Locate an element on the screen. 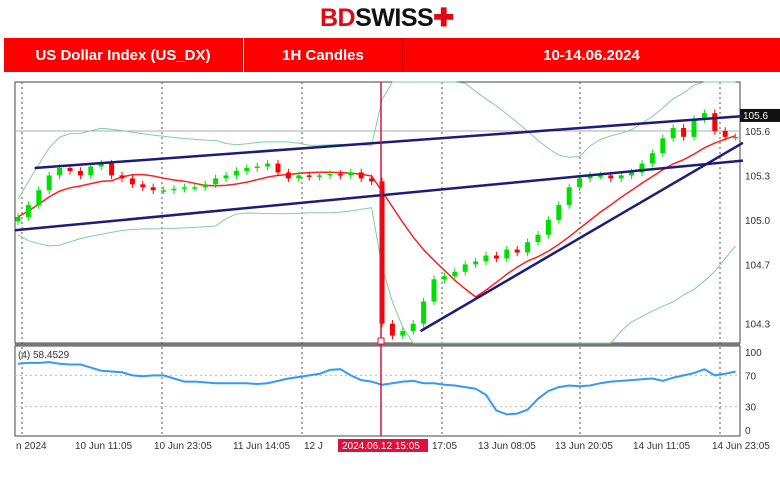 The height and width of the screenshot is (478, 780). current-price-badge is located at coordinates (760, 115).